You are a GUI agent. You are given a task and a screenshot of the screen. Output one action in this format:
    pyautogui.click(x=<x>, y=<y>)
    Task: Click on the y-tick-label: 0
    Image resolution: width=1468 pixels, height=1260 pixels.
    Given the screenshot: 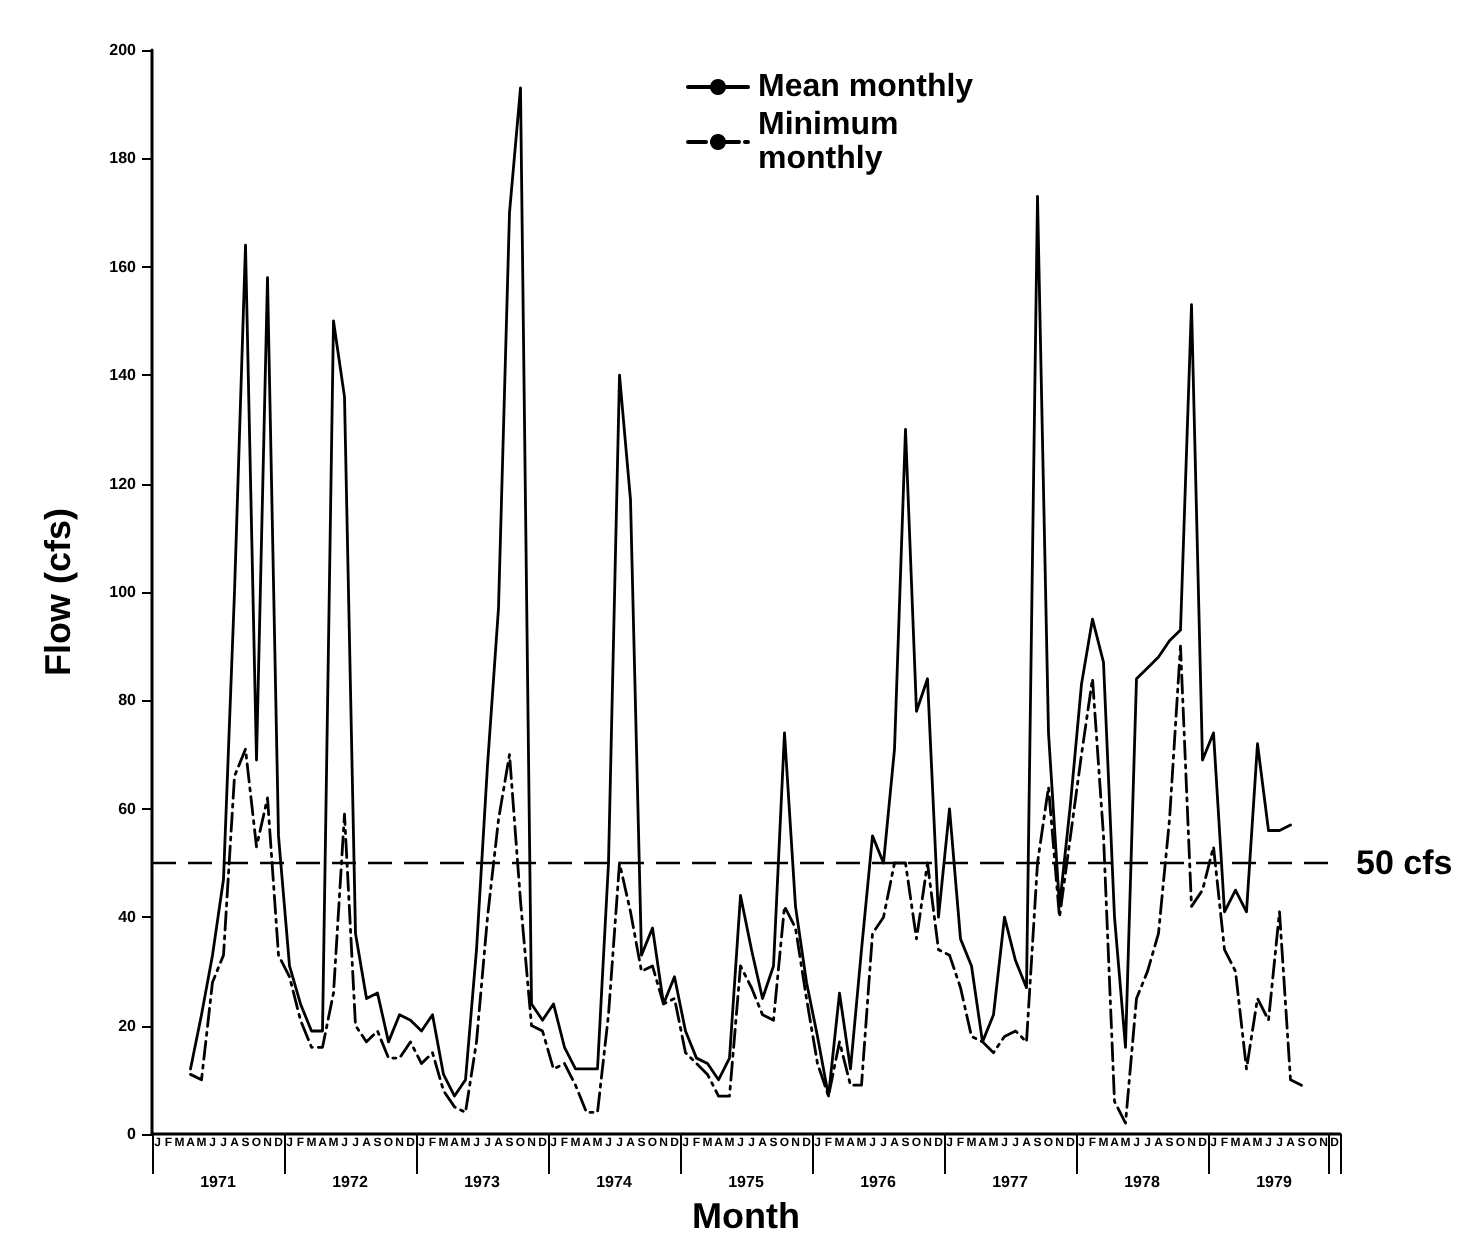 What is the action you would take?
    pyautogui.click(x=132, y=1134)
    